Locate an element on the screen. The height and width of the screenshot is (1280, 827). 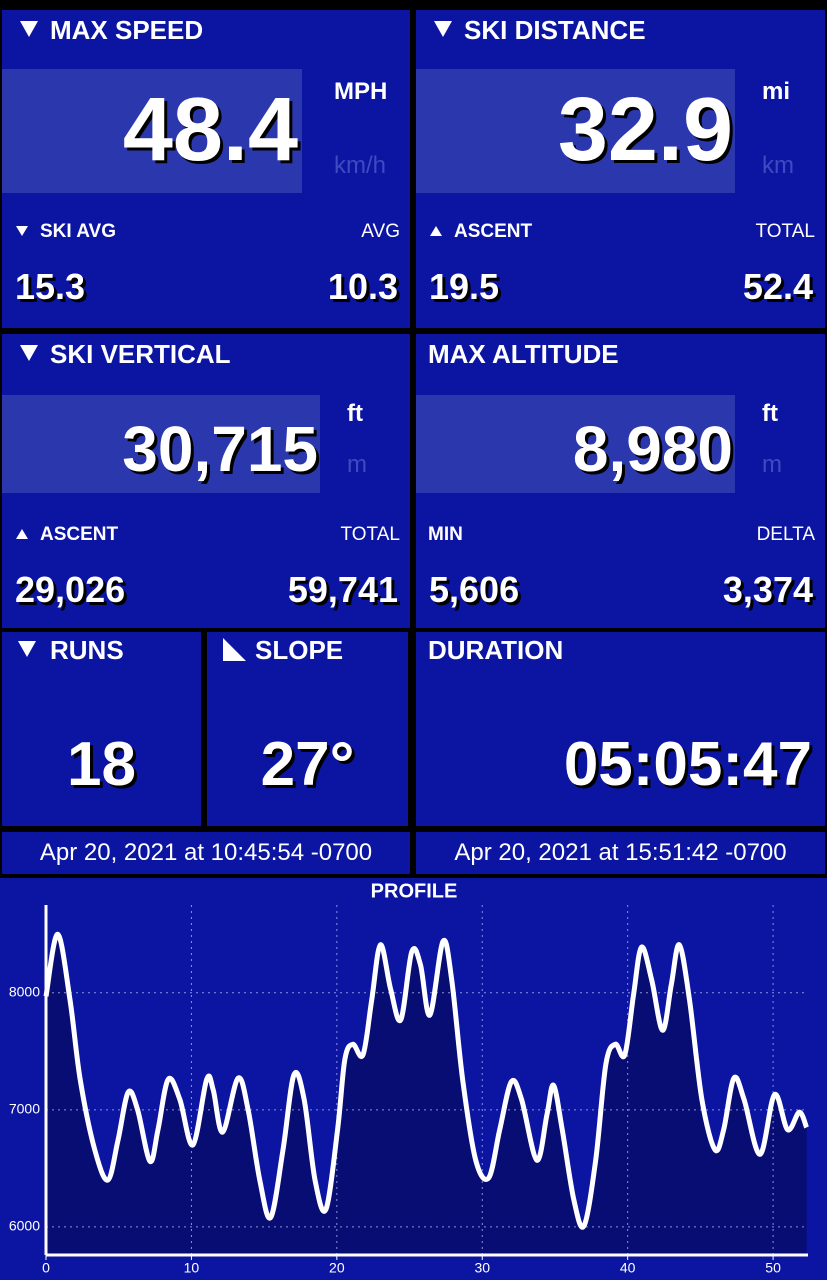
tile-title: RUNS is located at coordinates (87, 650).